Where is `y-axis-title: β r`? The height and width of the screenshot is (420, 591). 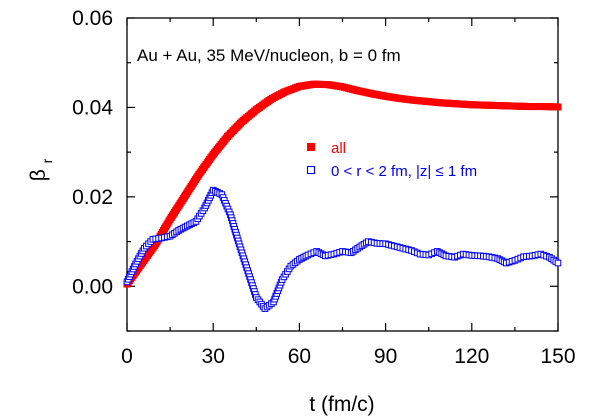
y-axis-title: β r is located at coordinates (41, 169).